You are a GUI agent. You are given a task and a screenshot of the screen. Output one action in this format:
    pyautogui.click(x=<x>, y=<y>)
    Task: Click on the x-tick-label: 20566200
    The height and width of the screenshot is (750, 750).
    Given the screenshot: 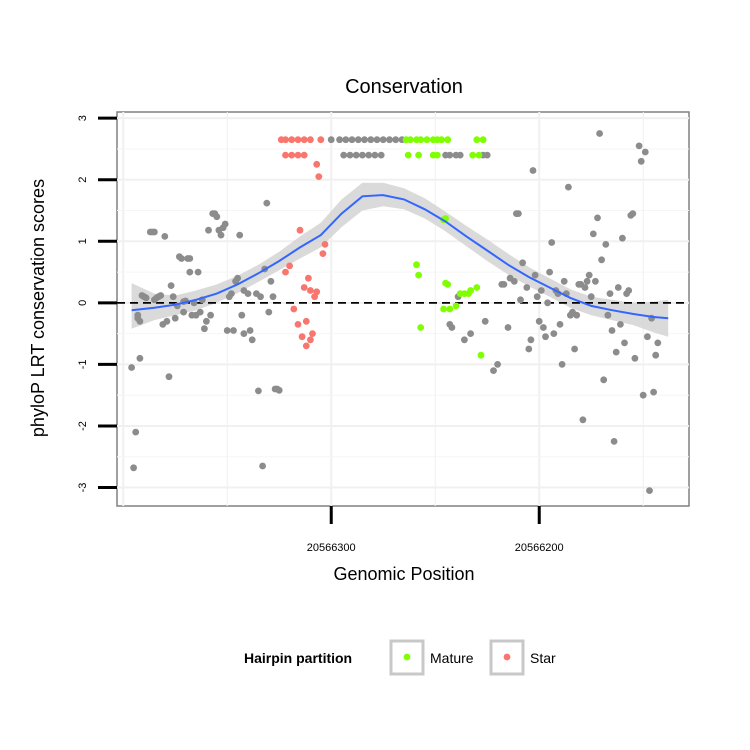 What is the action you would take?
    pyautogui.click(x=539, y=548)
    